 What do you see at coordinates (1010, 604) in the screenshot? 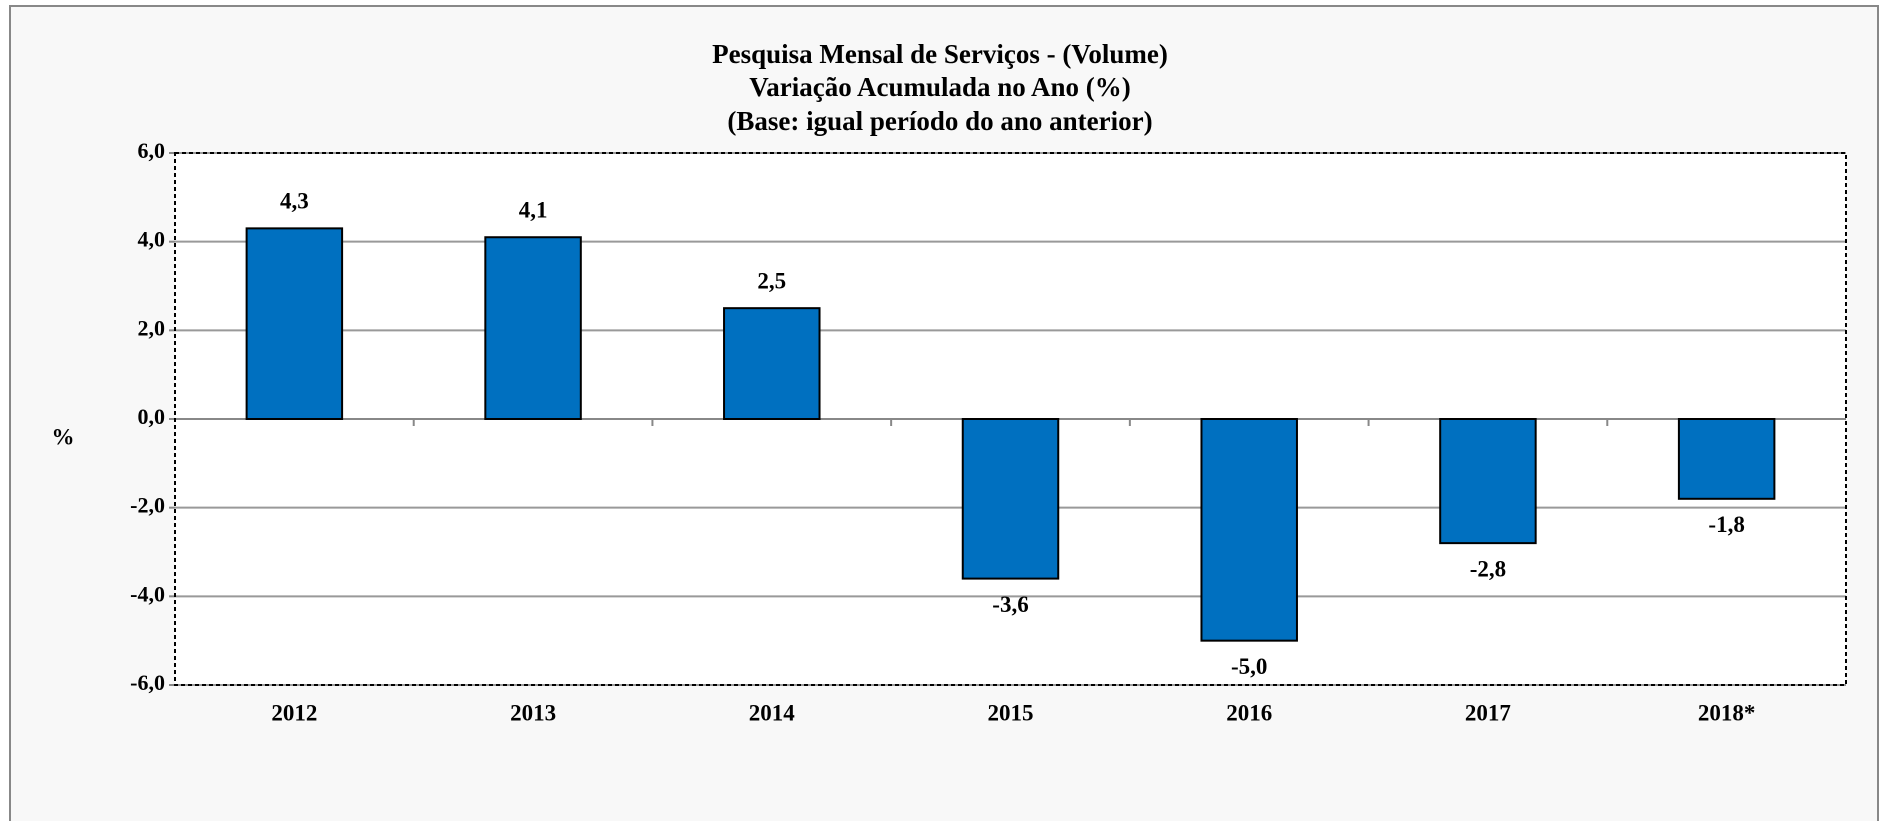
I see `data-label: -3,6` at bounding box center [1010, 604].